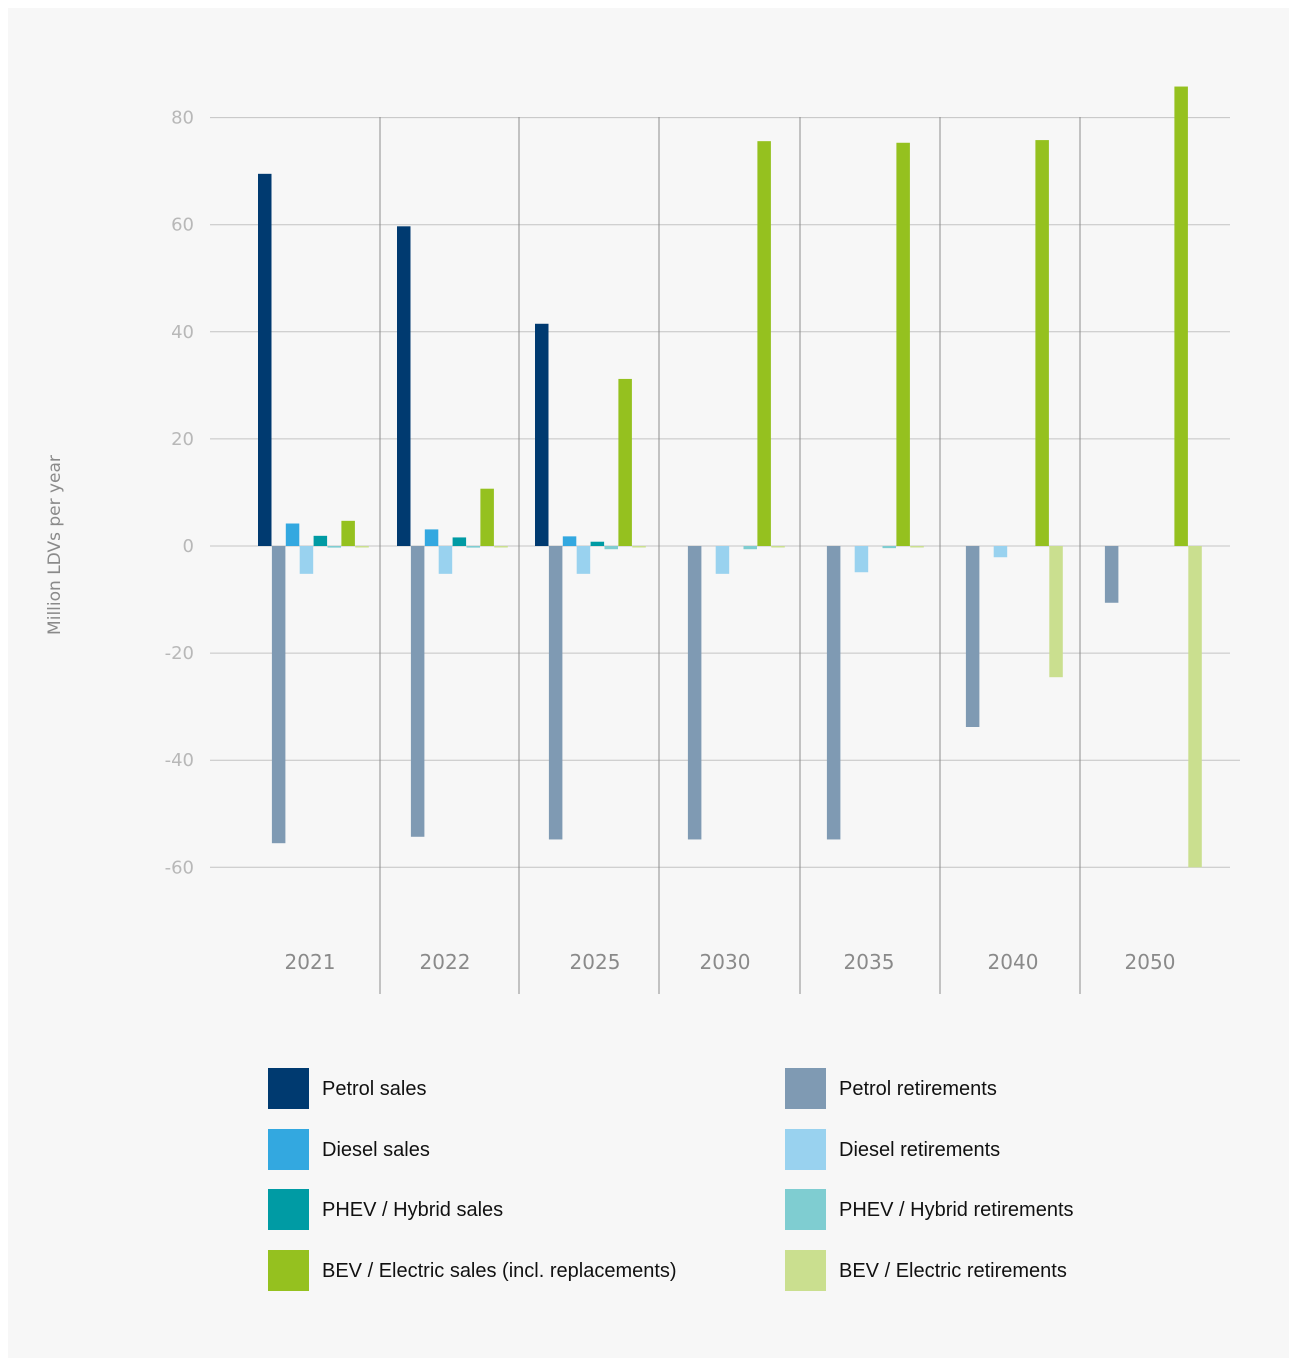  I want to click on bar-phev-hybrid-sales-2025, so click(597, 543).